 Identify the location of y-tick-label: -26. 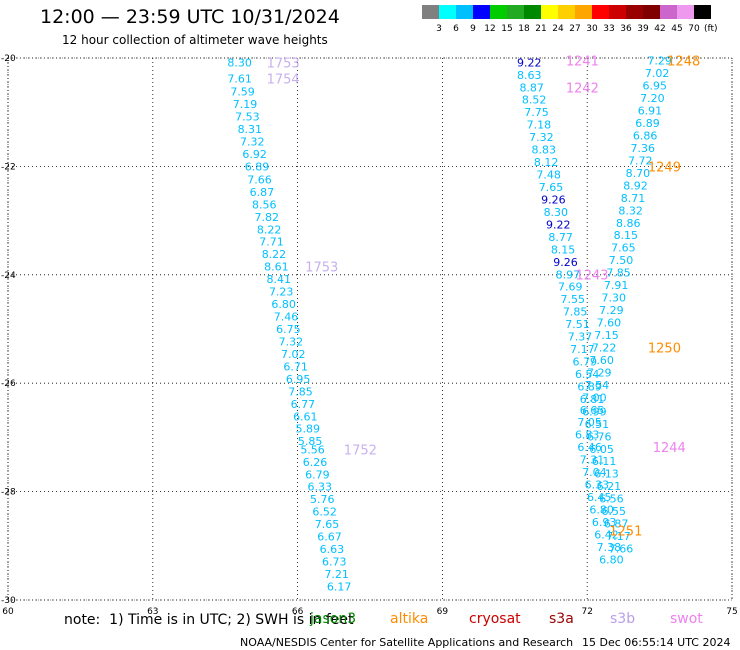
(8, 384).